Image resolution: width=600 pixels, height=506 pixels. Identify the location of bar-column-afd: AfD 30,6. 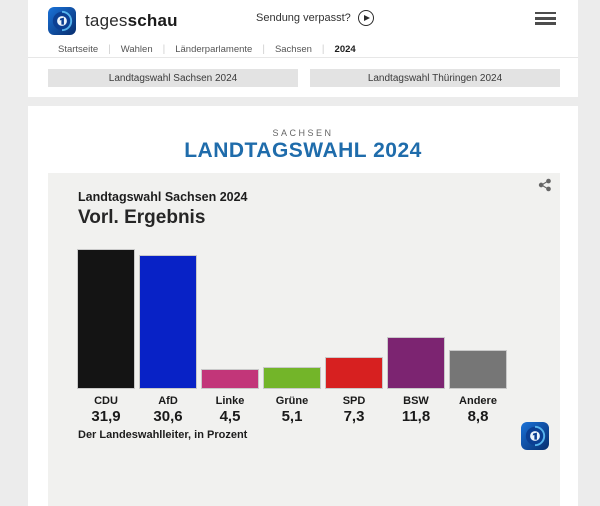
(168, 337).